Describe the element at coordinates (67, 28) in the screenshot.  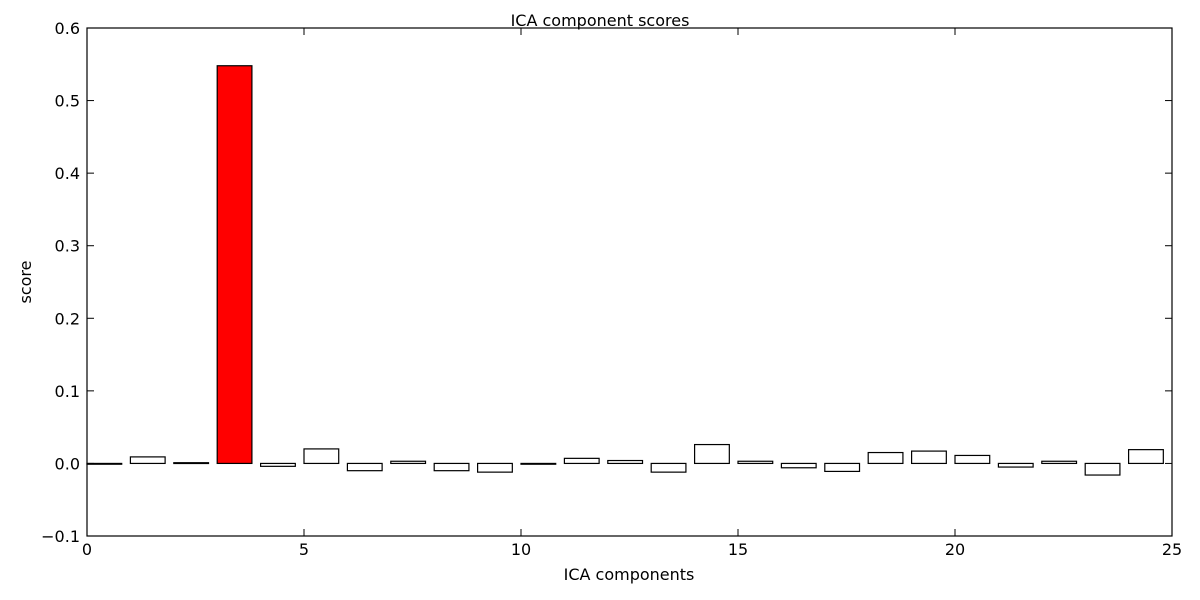
I see `y-tick-label: 0.6` at that location.